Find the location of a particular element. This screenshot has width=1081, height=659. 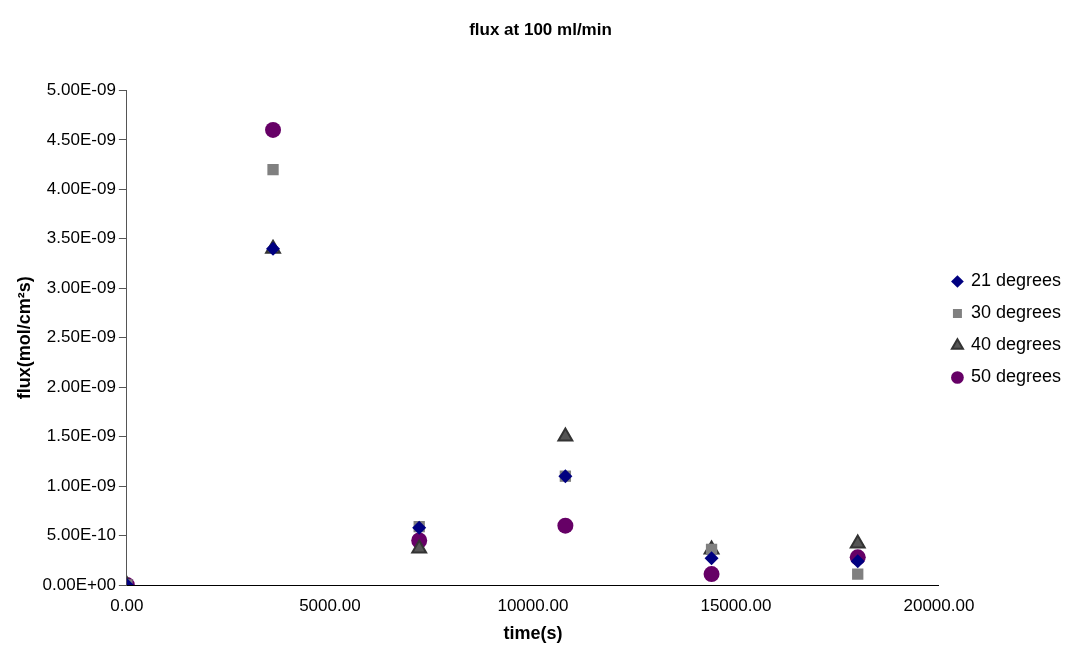

y-tick-label: 3.50E-09 is located at coordinates (81, 238).